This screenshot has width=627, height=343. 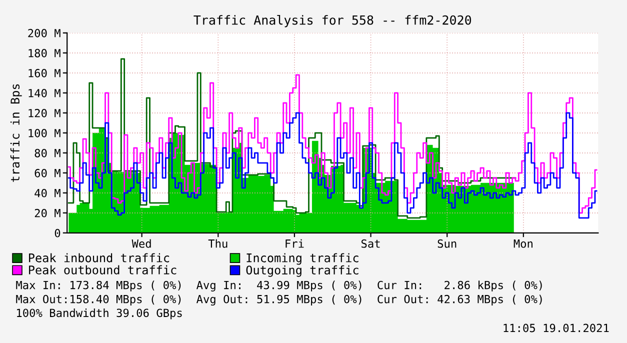 I want to click on y-tick-label: 60 M, so click(x=47, y=173).